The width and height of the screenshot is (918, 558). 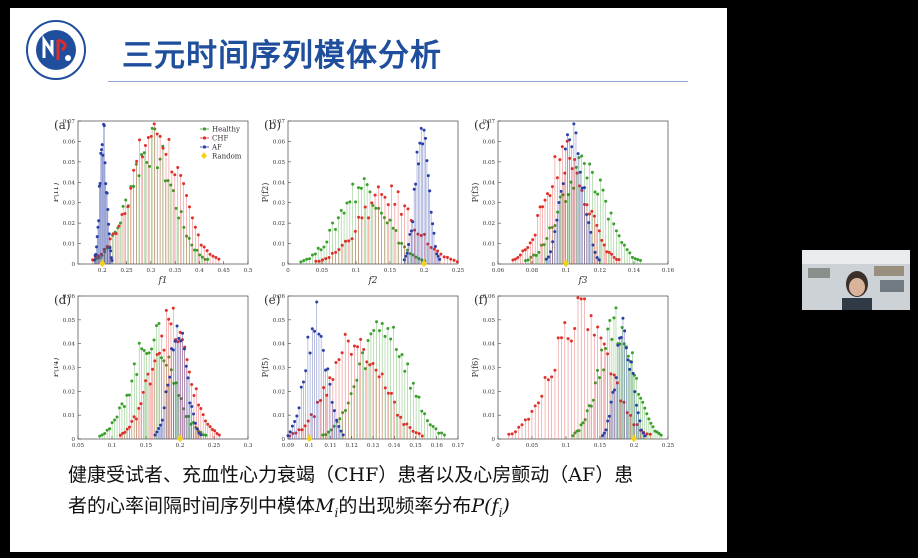 I want to click on y-axis-label: P(f5), so click(x=265, y=368).